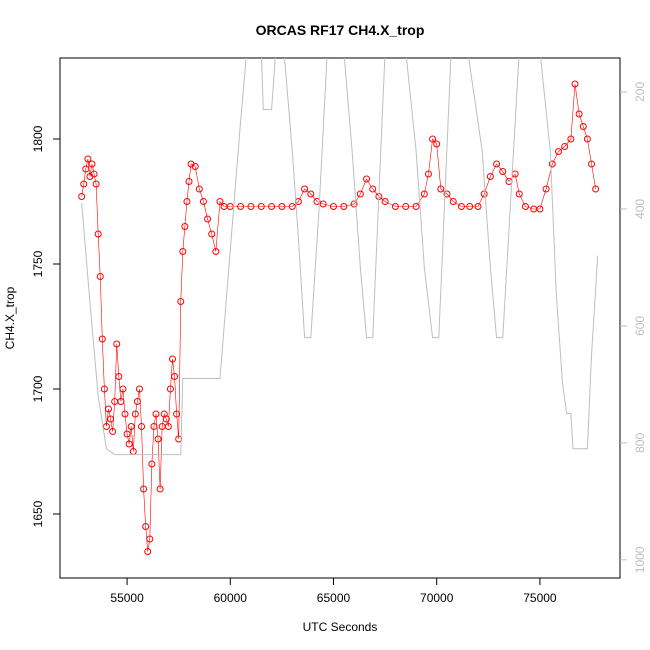 This screenshot has width=650, height=650. What do you see at coordinates (340, 30) in the screenshot?
I see `chart-title: ORCAS RF17 CH4.X_trop` at bounding box center [340, 30].